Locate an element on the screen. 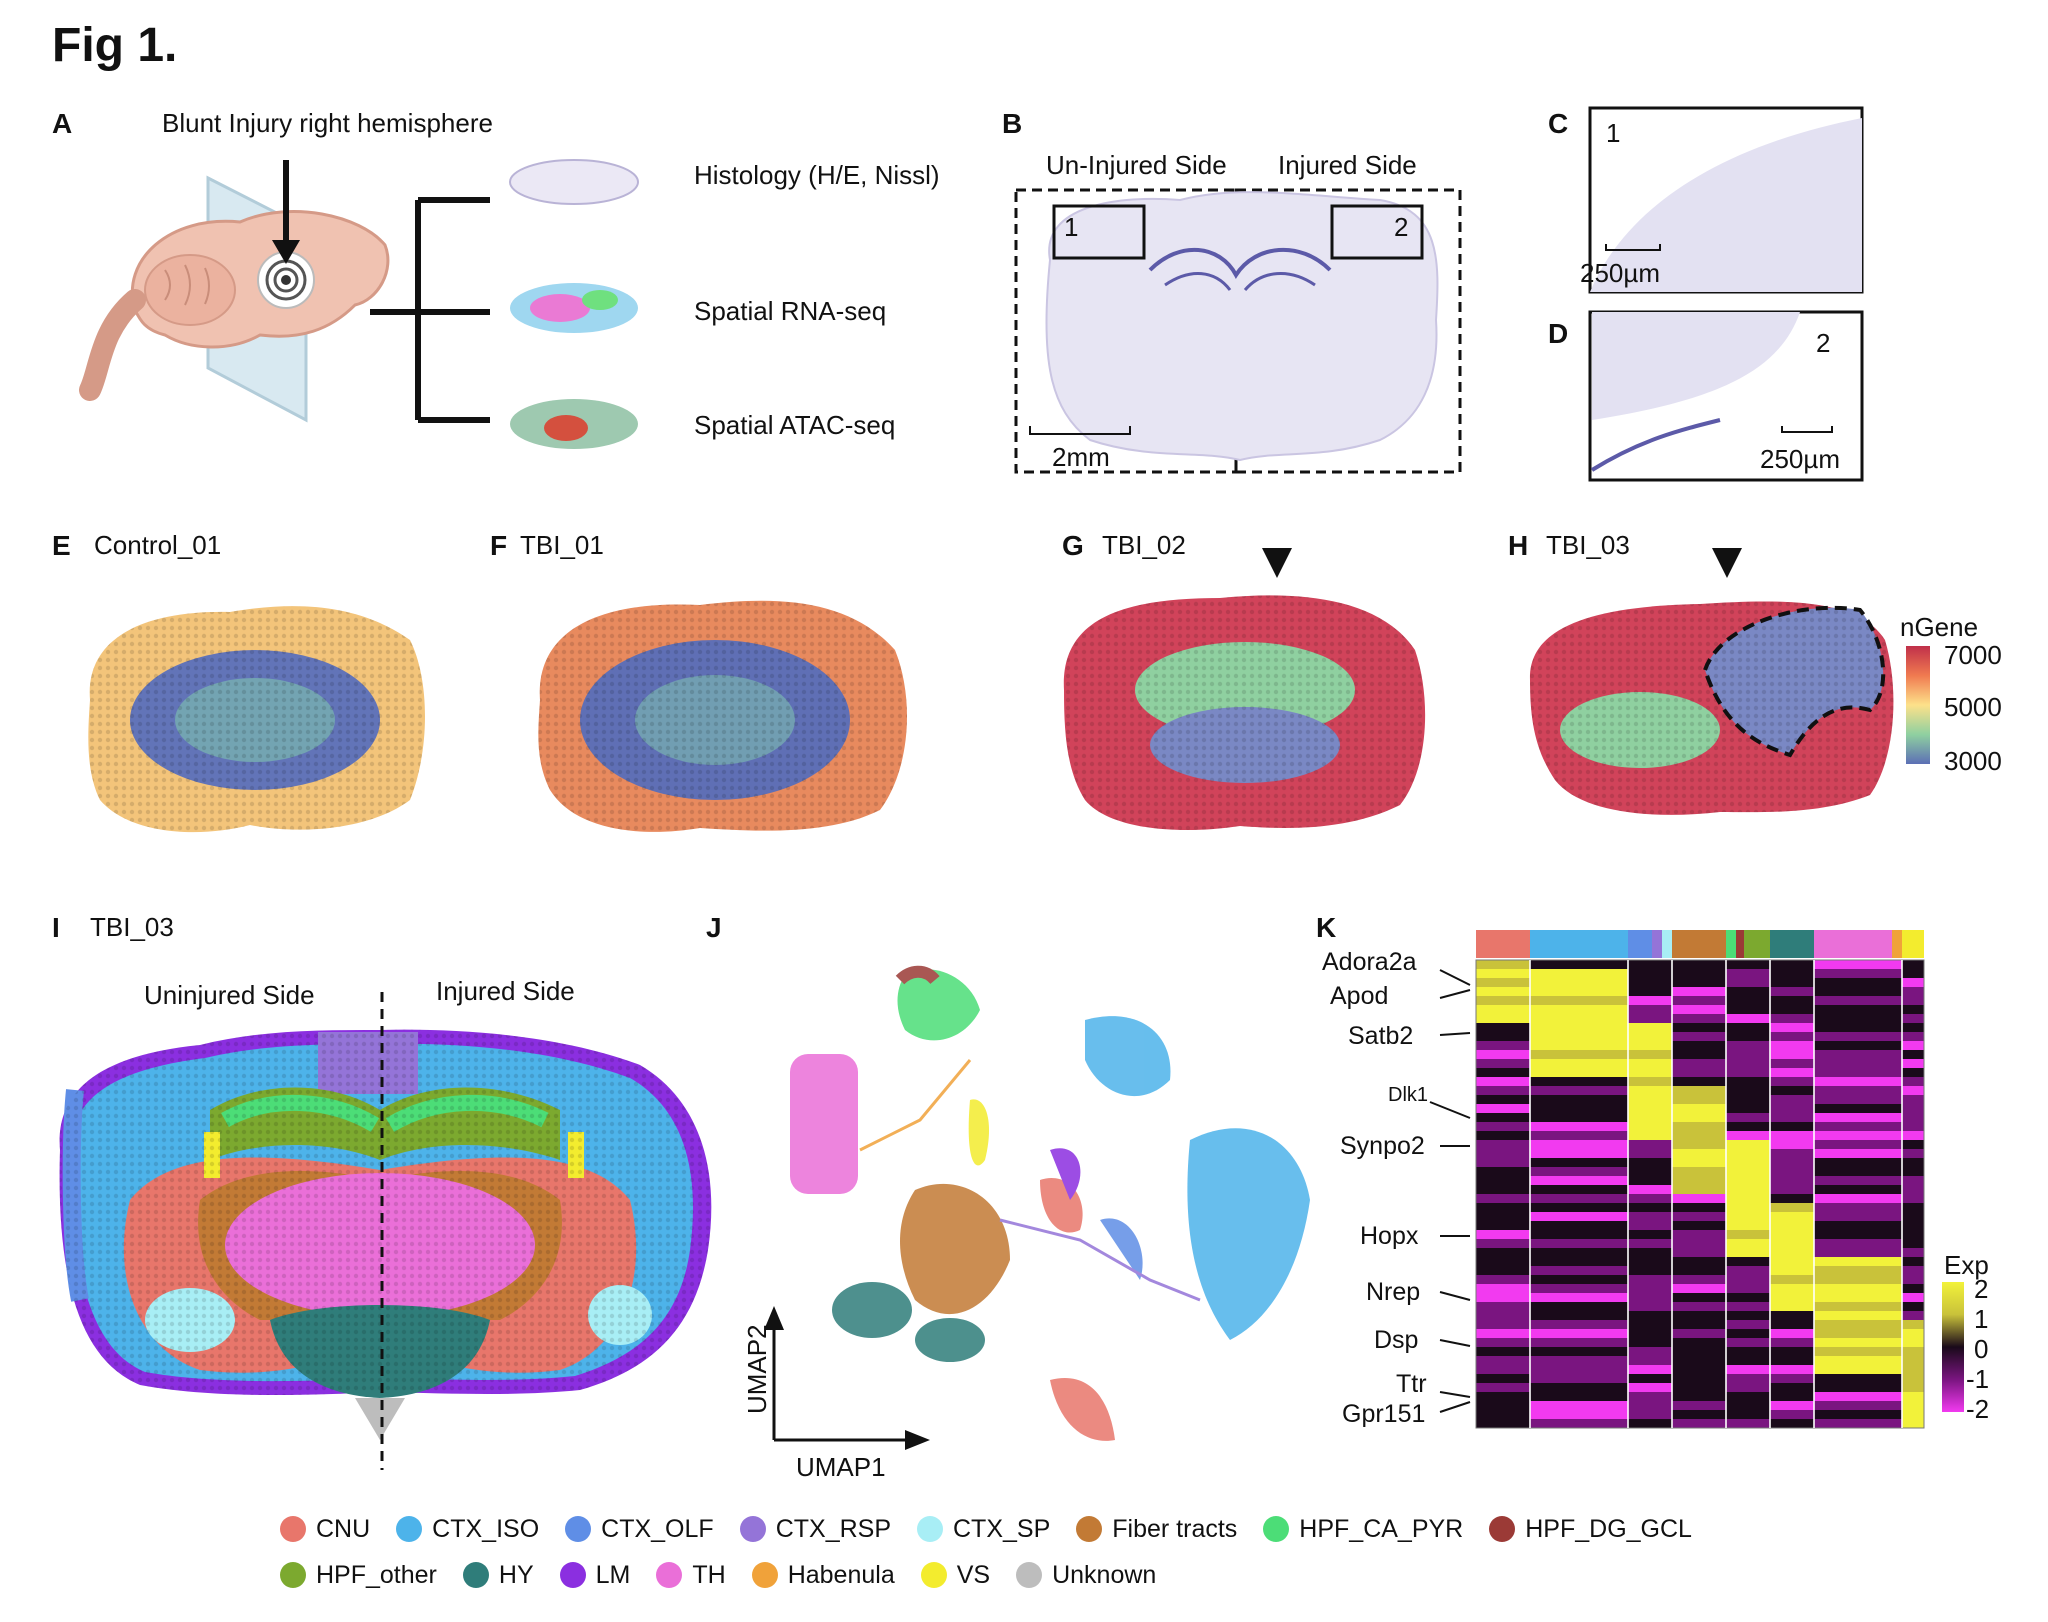 The width and height of the screenshot is (2048, 1622). legend-item: HPF_CA_PYR is located at coordinates (1363, 1529).